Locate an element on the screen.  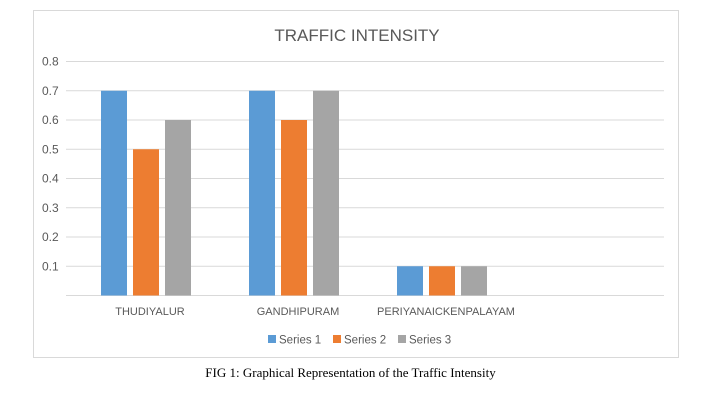
bar-series-1-gandhipuram is located at coordinates (262, 193).